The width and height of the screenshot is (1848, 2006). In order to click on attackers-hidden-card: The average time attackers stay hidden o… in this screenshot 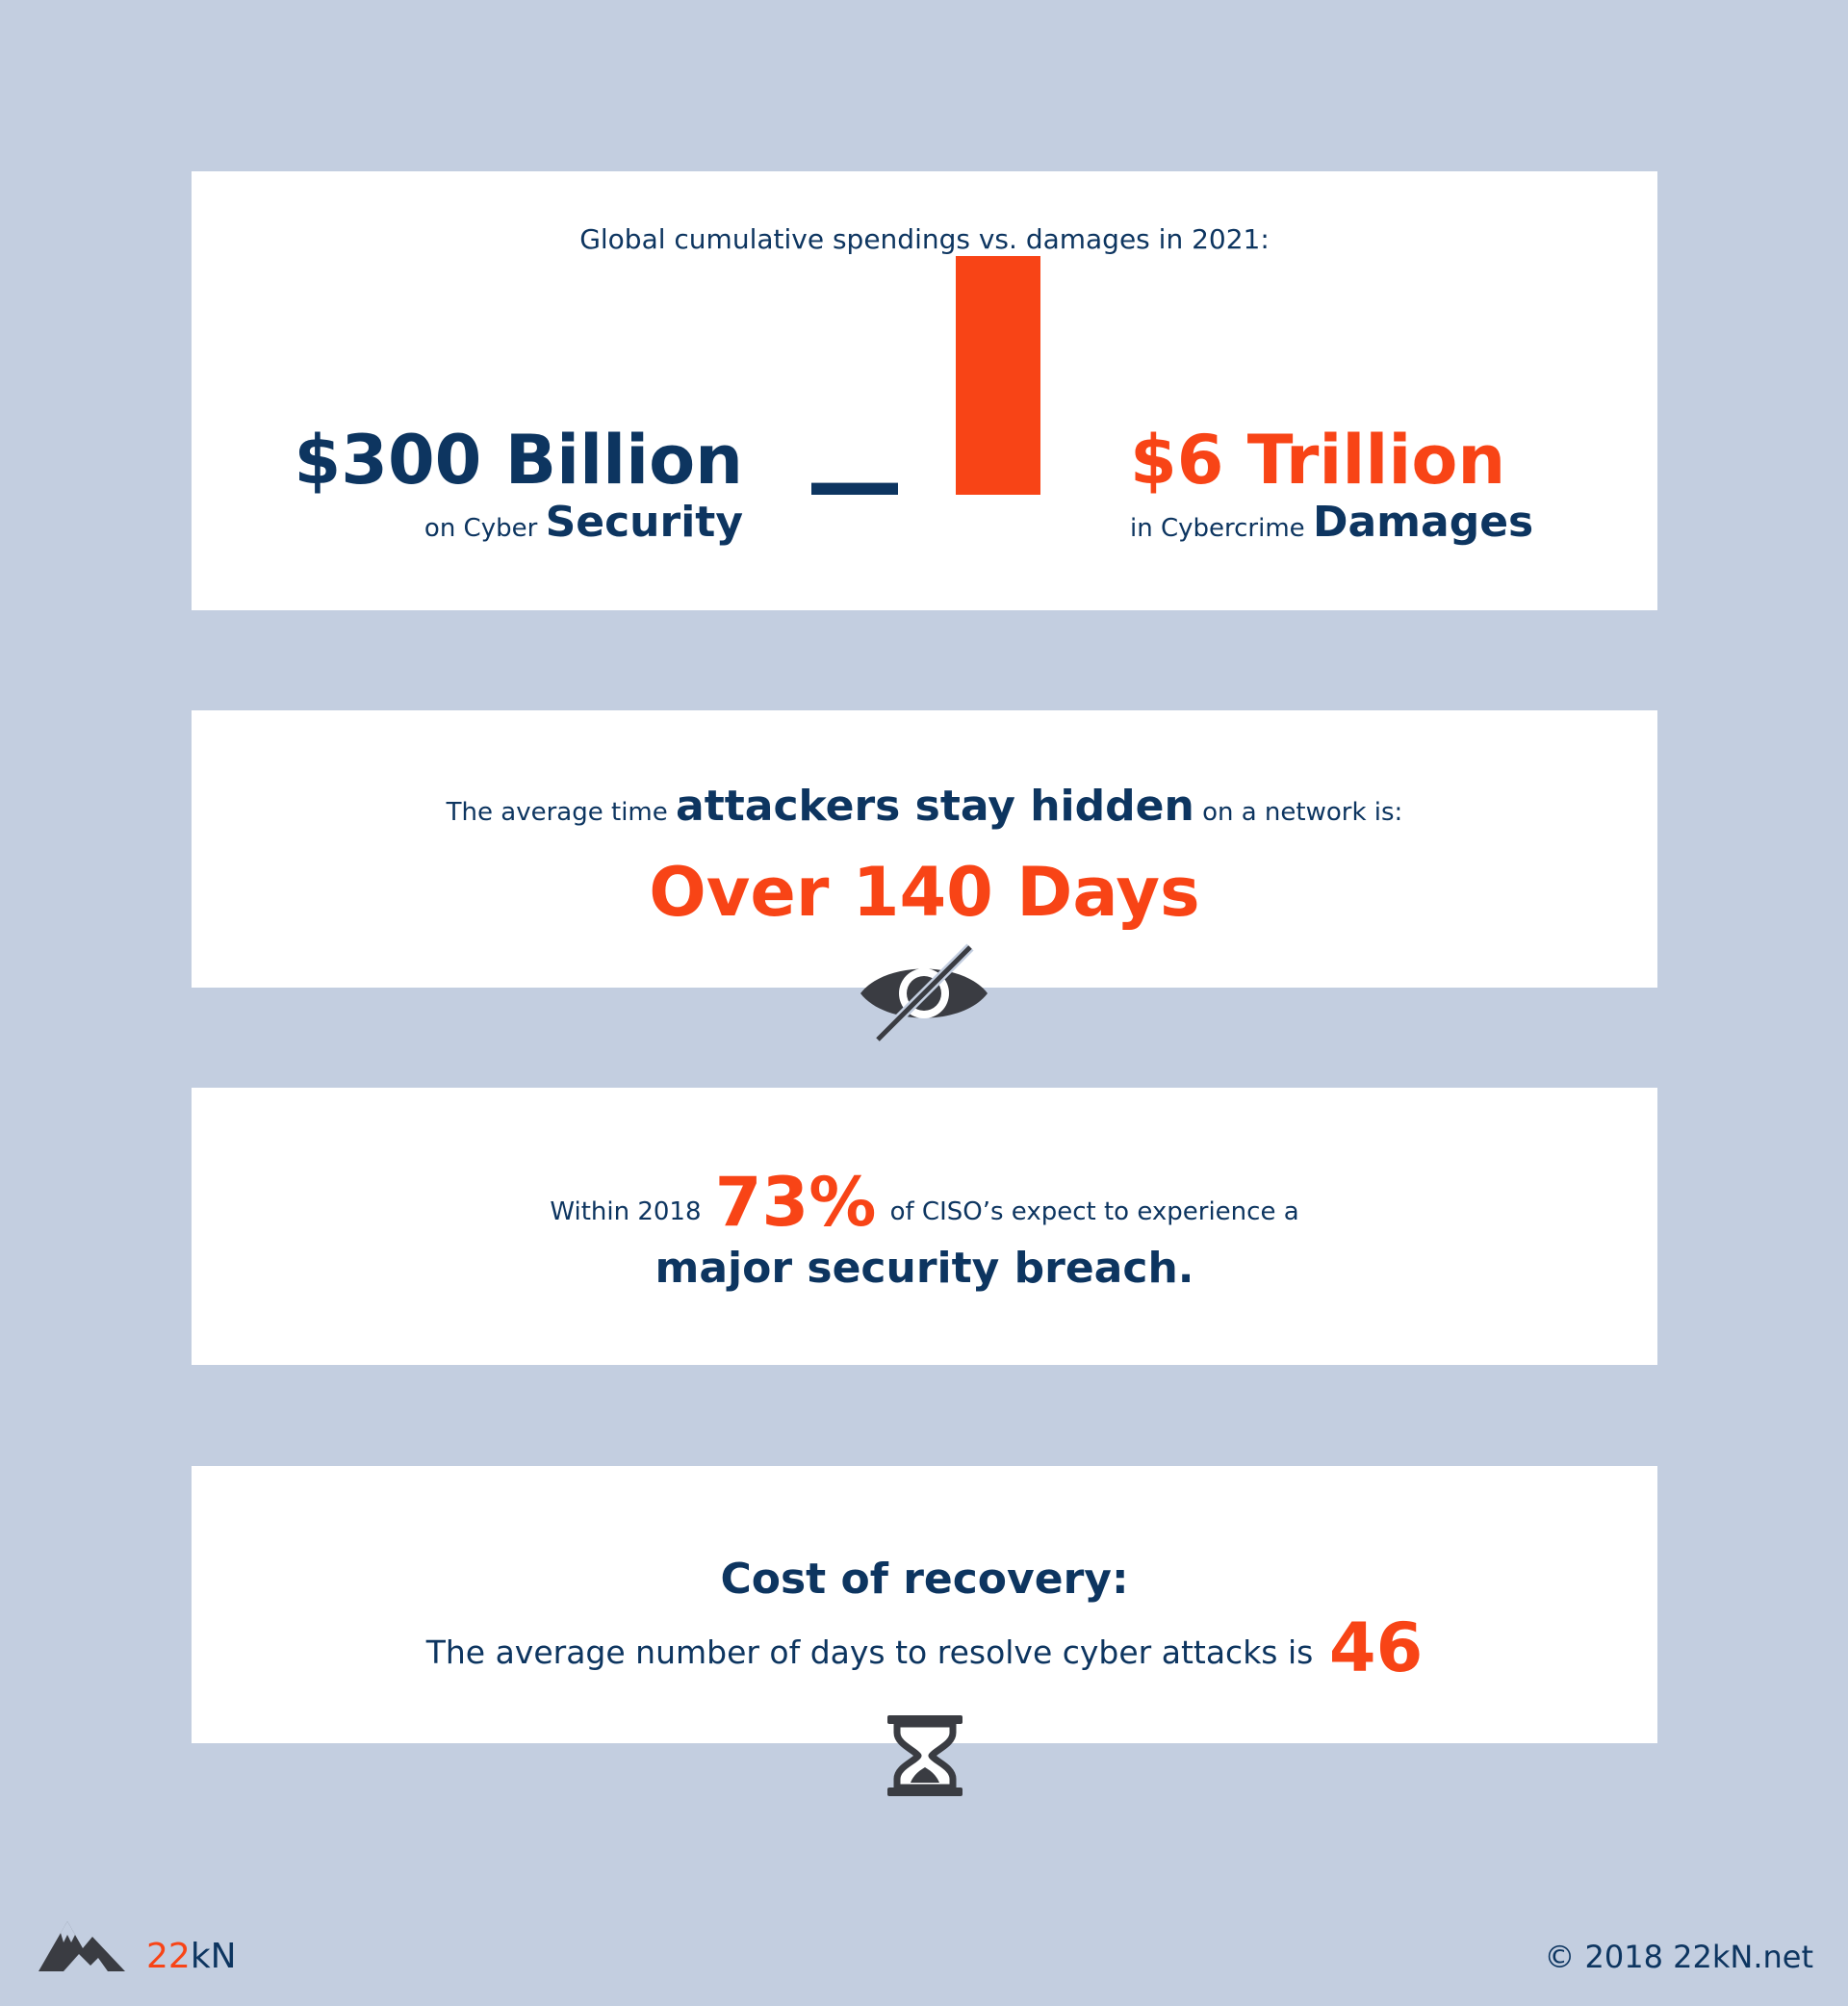, I will do `click(924, 849)`.